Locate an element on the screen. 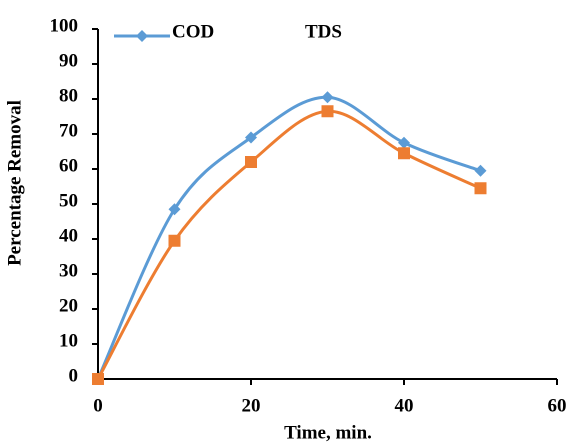 This screenshot has width=574, height=444. y-tick-label: 10 is located at coordinates (68, 340).